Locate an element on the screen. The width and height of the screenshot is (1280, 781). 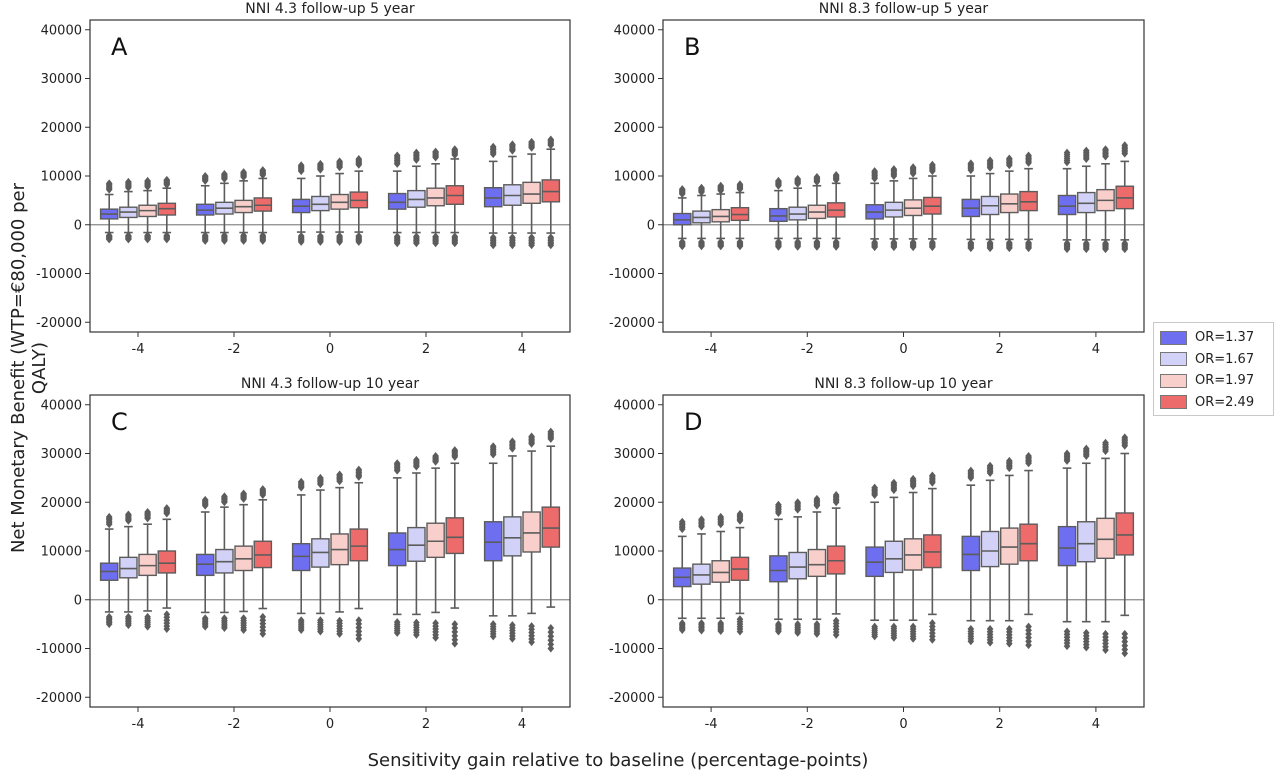
y-tick-label: 30000 is located at coordinates (634, 454).